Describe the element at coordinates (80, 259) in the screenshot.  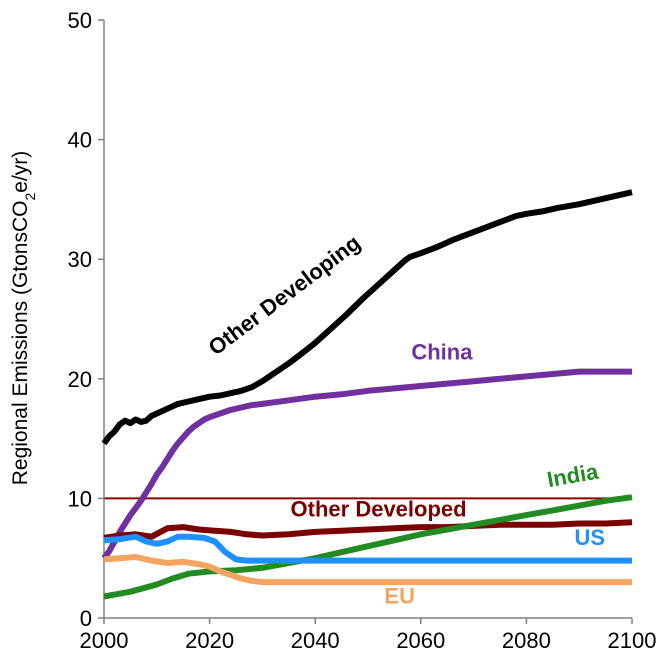
I see `y-tick-label: 30` at that location.